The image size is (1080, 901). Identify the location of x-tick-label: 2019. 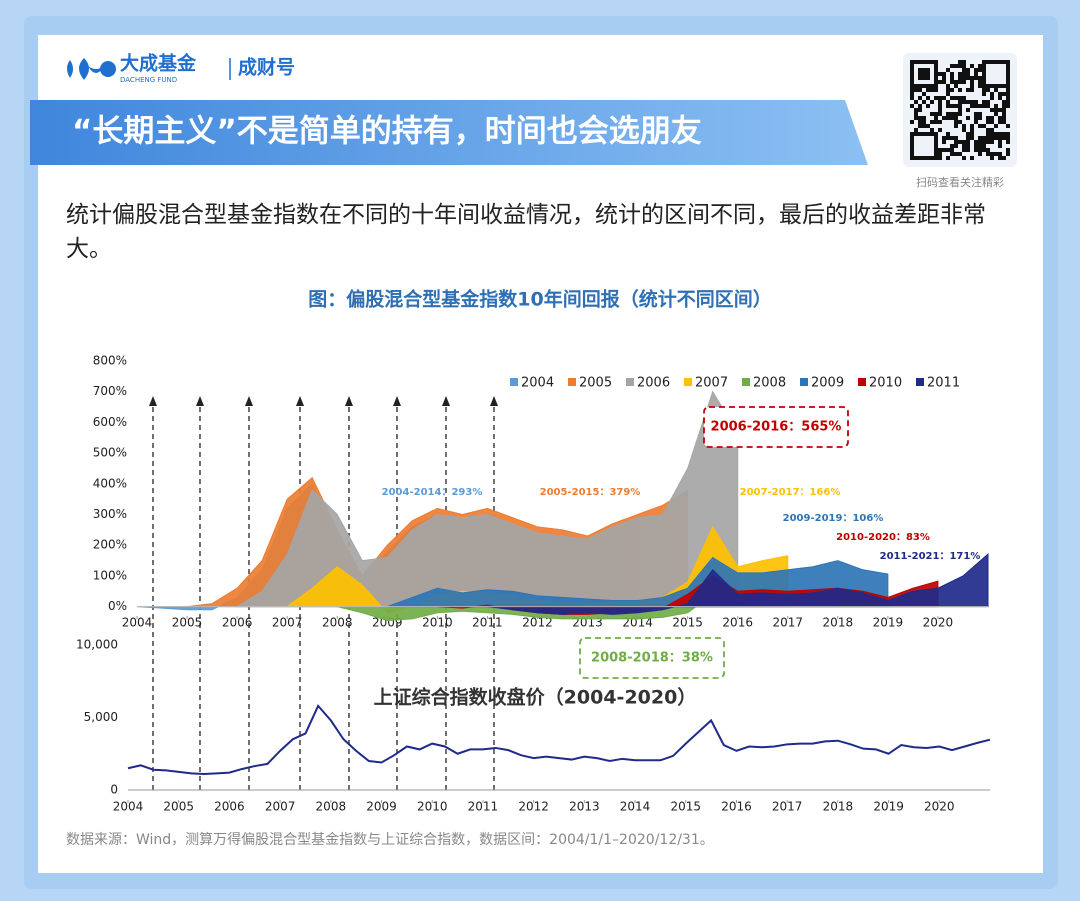
(888, 623).